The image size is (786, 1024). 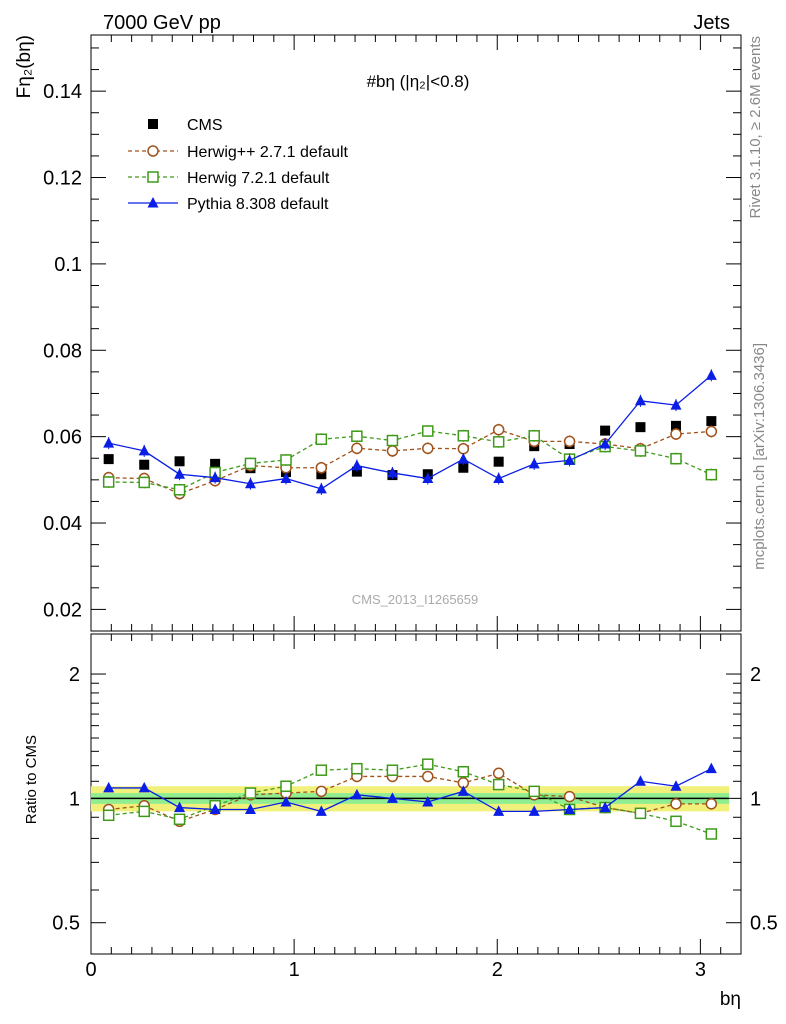 I want to click on y-tick-label: 0.12, so click(x=62, y=179).